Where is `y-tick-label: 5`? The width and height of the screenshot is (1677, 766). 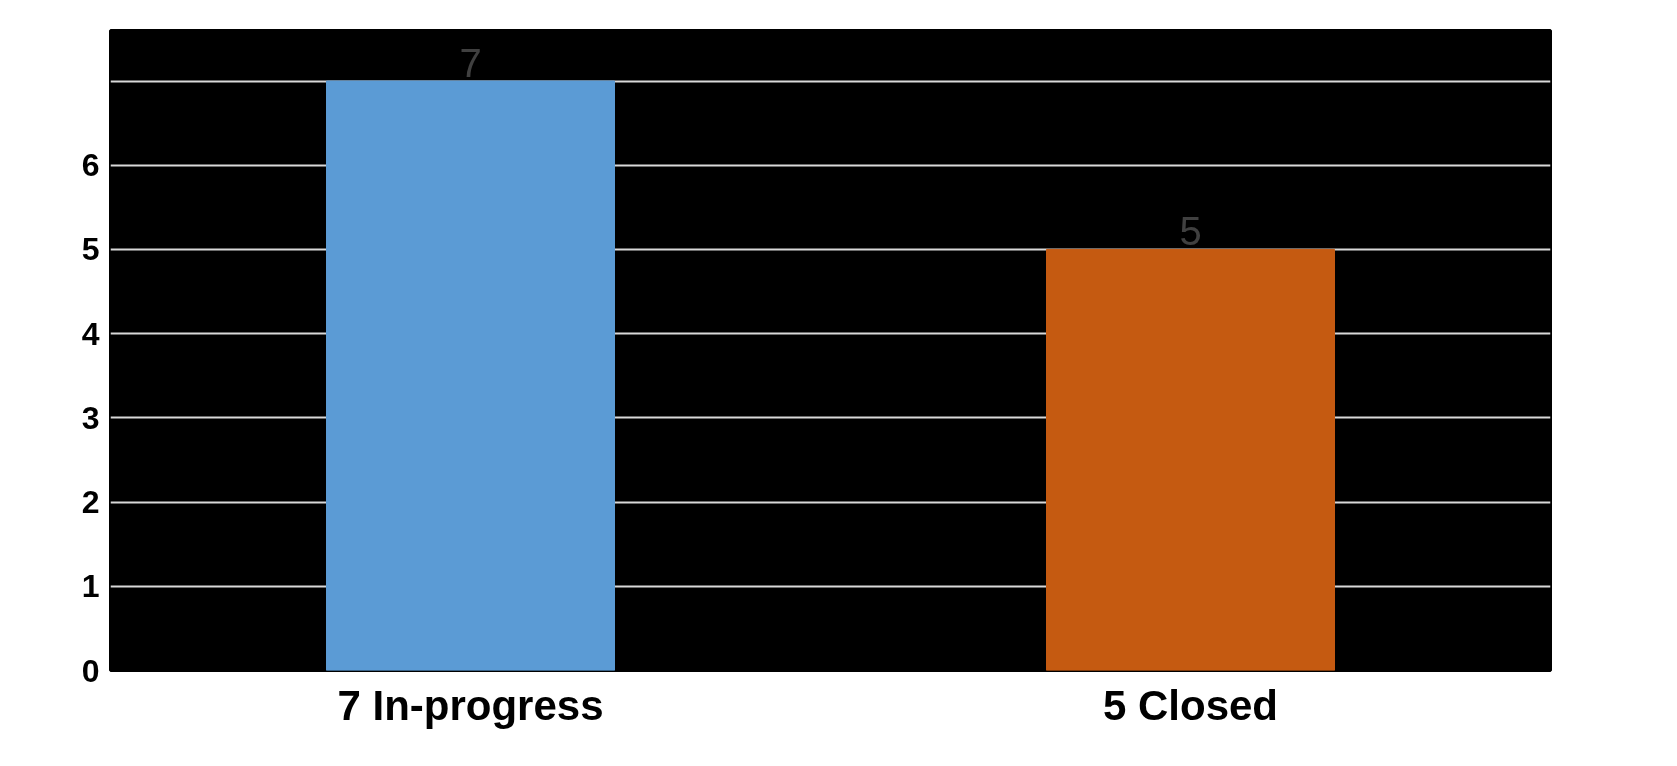 y-tick-label: 5 is located at coordinates (90, 249).